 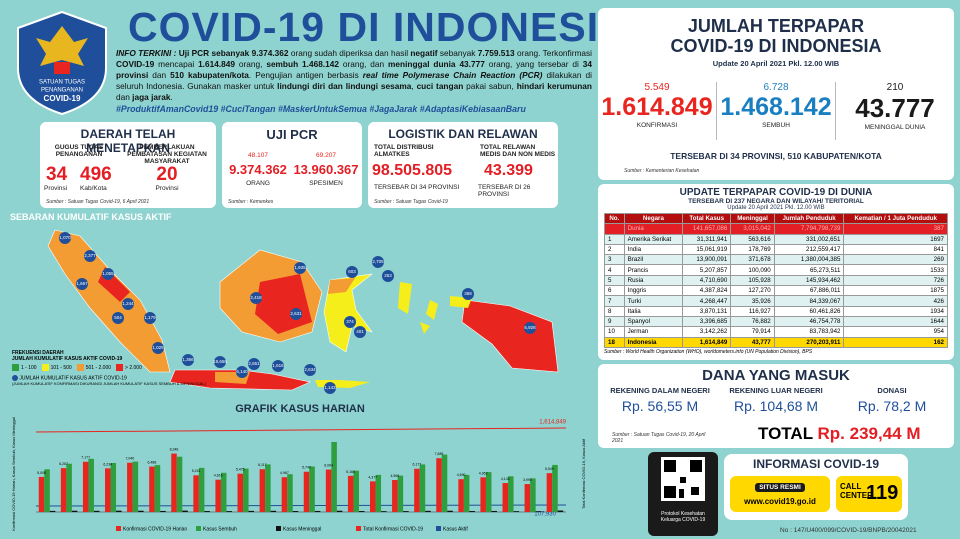 What do you see at coordinates (344, 86) in the screenshot?
I see `info-segment: lindungi diri dan lindungi sesama` at bounding box center [344, 86].